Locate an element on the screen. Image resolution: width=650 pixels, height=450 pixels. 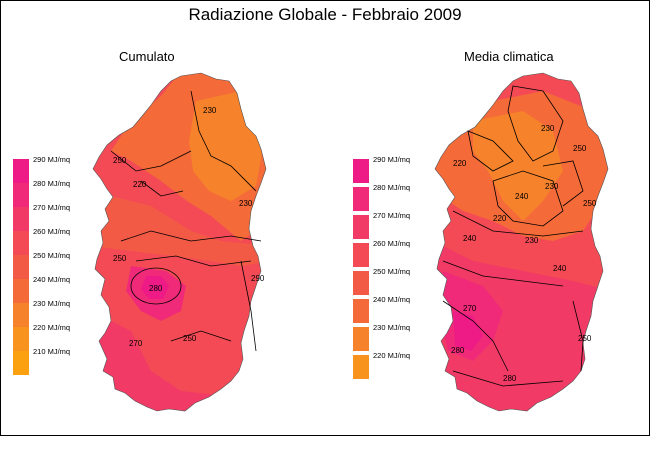
legend-label: 210 MJ/mq is located at coordinates (52, 351).